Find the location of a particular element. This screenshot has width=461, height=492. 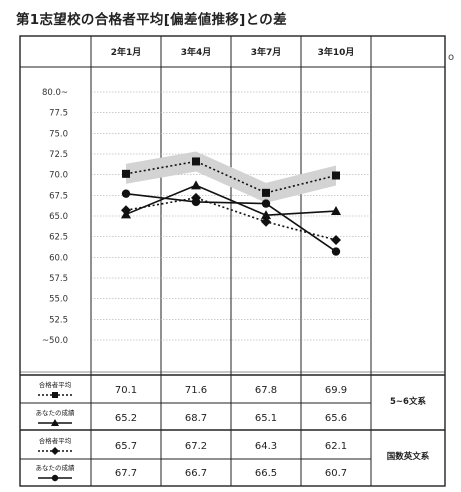

series-markers is located at coordinates (231, 206).